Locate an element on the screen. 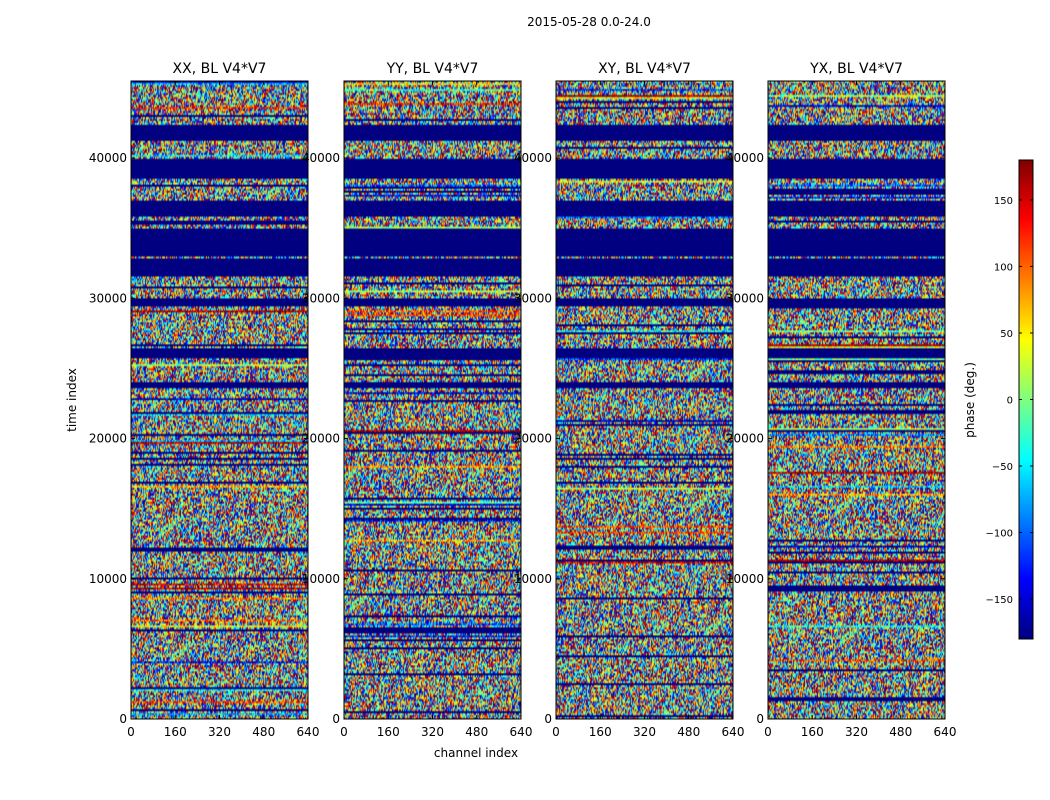 Image resolution: width=1050 pixels, height=800 pixels. colorbar: 150 100 50 0 −50 −100 −150 is located at coordinates (1010, 399).